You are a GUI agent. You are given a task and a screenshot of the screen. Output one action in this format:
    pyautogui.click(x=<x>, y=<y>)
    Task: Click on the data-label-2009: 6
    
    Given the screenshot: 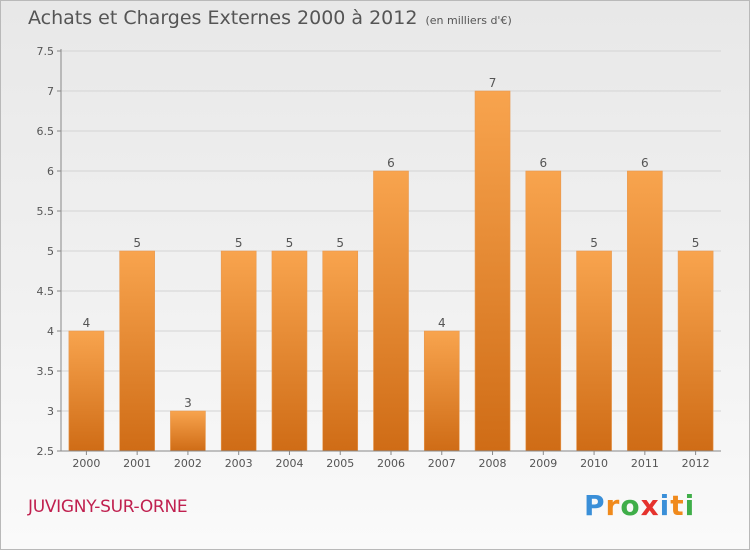 What is the action you would take?
    pyautogui.click(x=543, y=163)
    